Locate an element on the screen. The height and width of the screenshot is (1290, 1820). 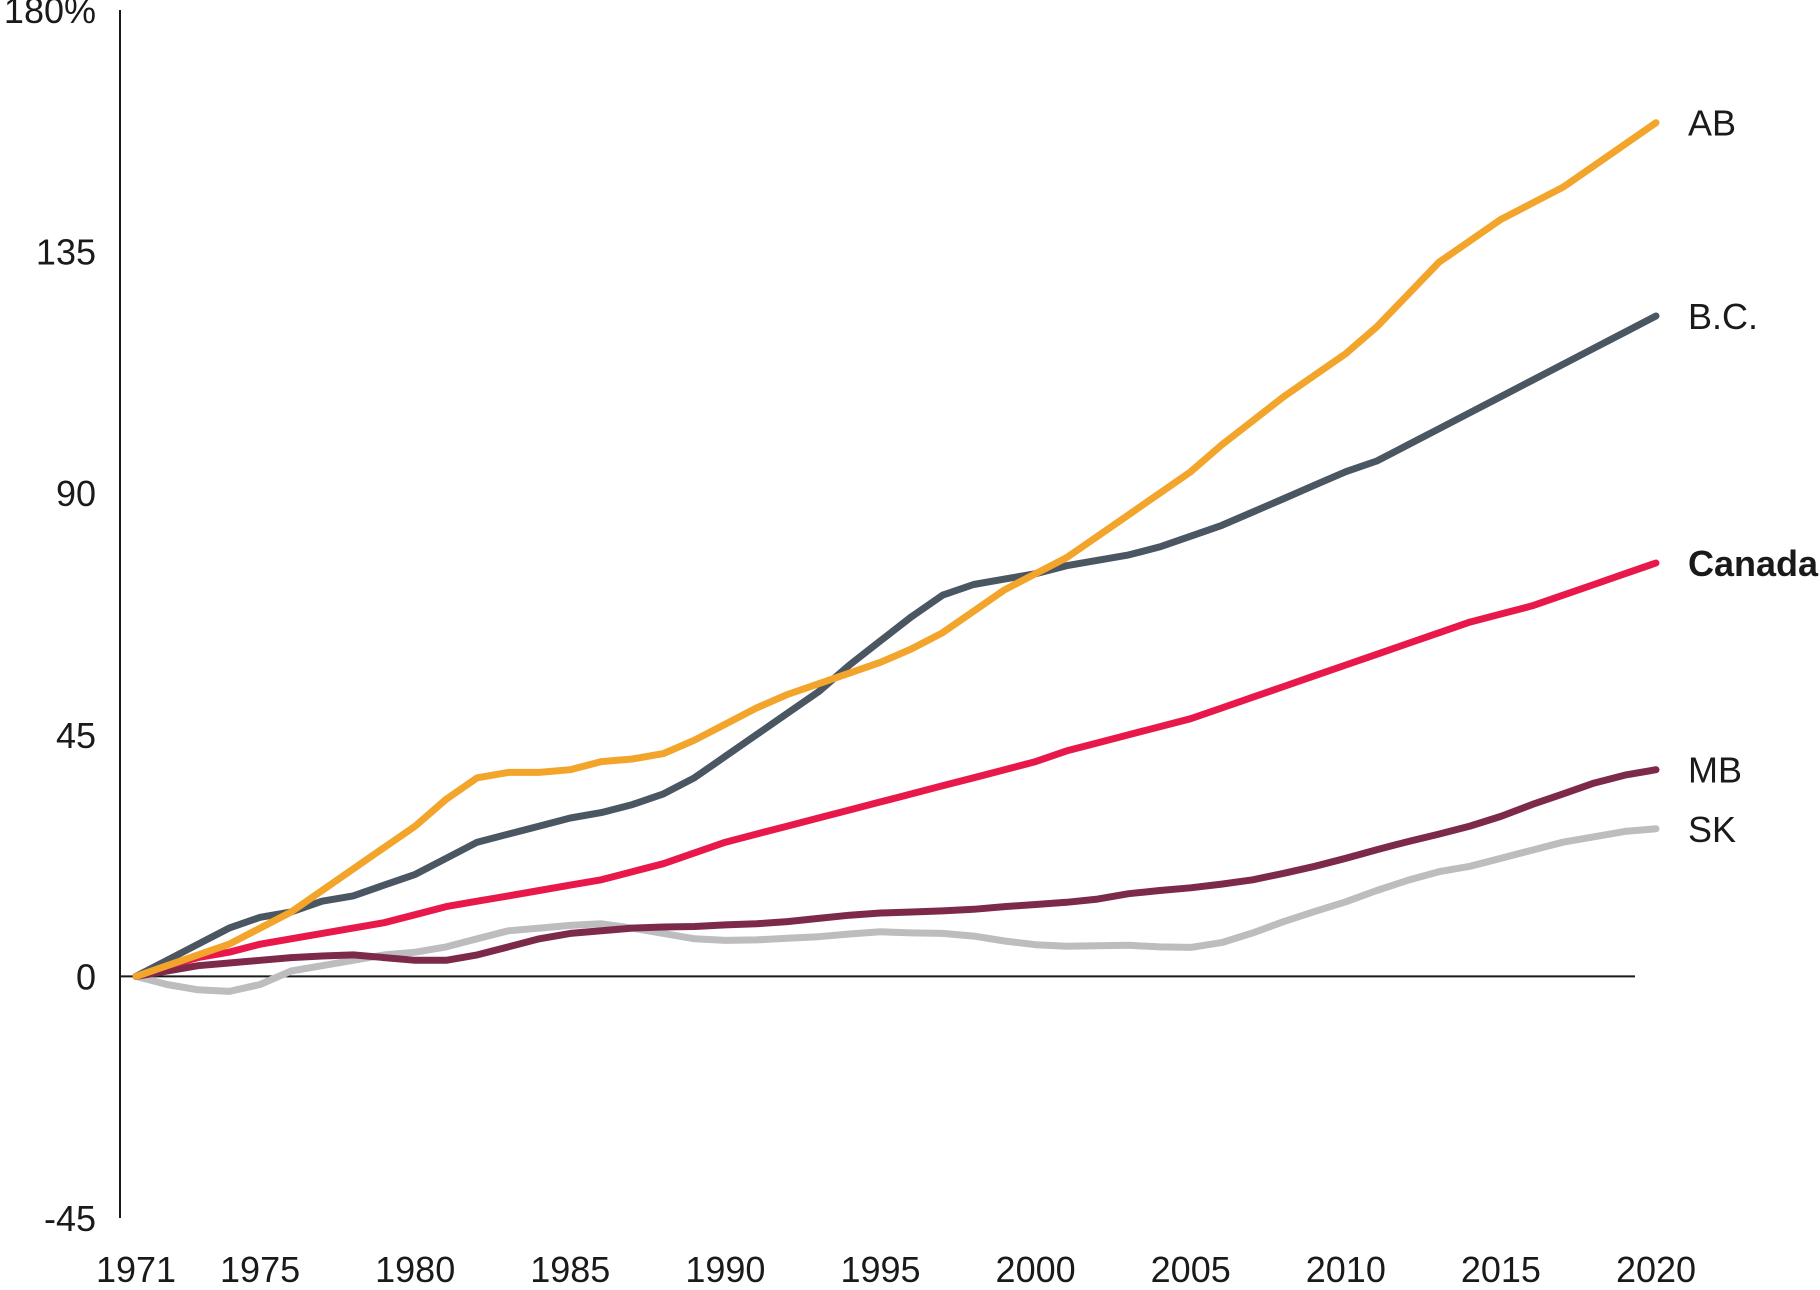
x-tick-label: 1990 is located at coordinates (725, 1269).